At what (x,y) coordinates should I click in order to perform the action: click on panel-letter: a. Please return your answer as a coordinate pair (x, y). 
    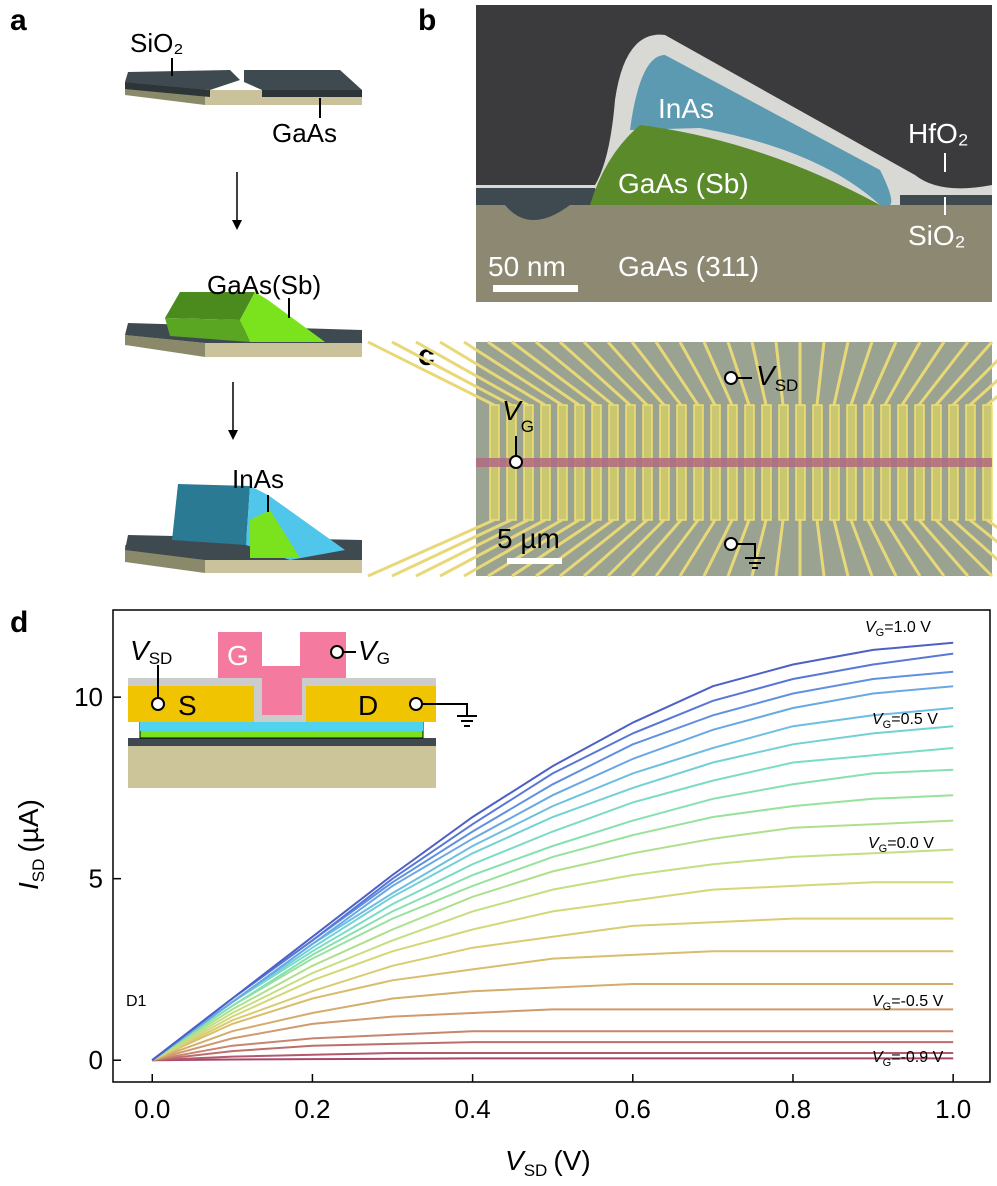
    Looking at the image, I should click on (18, 20).